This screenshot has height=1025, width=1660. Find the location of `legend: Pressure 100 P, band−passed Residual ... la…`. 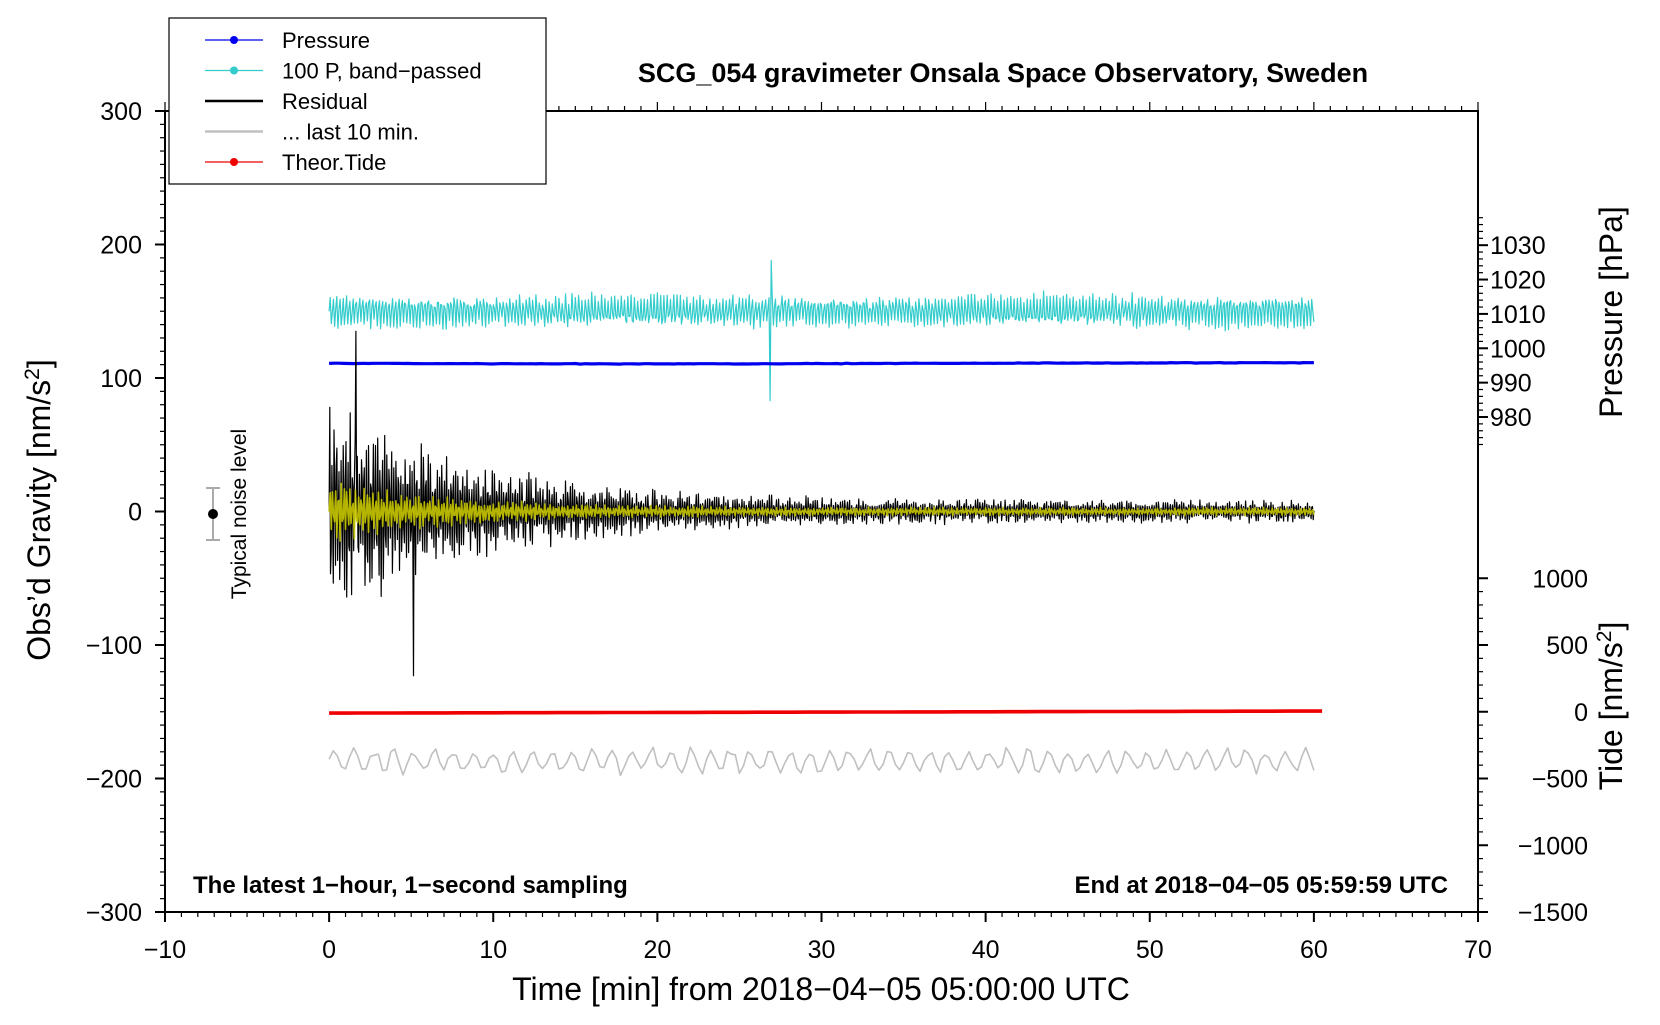

legend: Pressure 100 P, band−passed Residual ... la… is located at coordinates (357, 101).